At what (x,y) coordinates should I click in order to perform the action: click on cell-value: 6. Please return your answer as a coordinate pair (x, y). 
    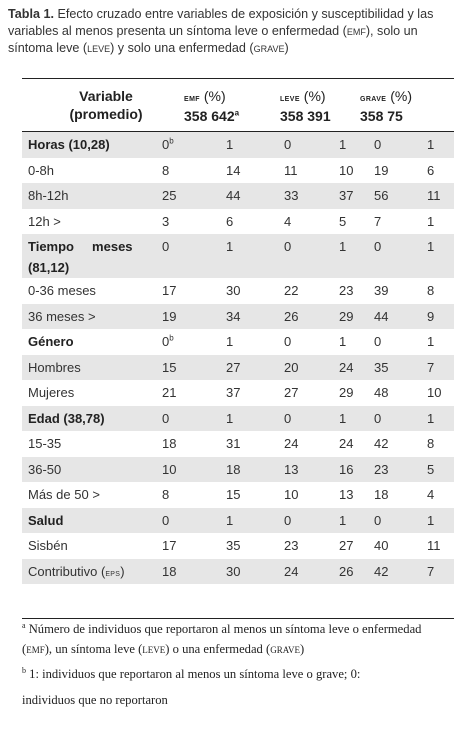
    Looking at the image, I should click on (230, 221).